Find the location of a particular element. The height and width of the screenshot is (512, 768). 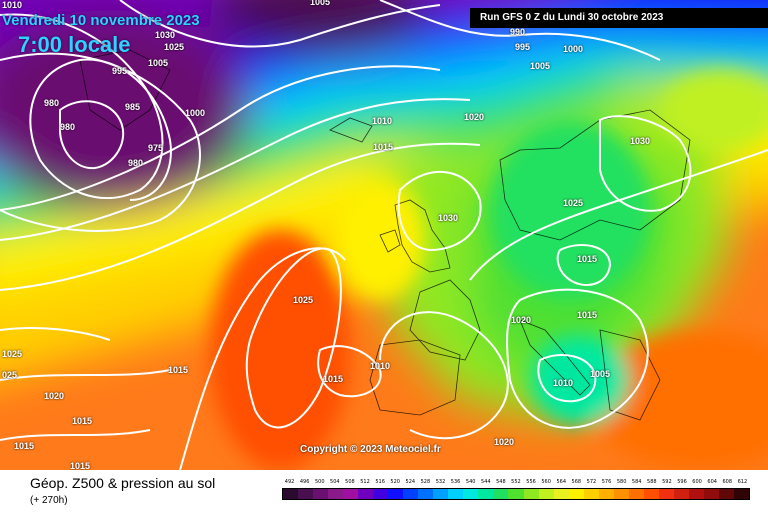

legend-value: 496 is located at coordinates (304, 482).